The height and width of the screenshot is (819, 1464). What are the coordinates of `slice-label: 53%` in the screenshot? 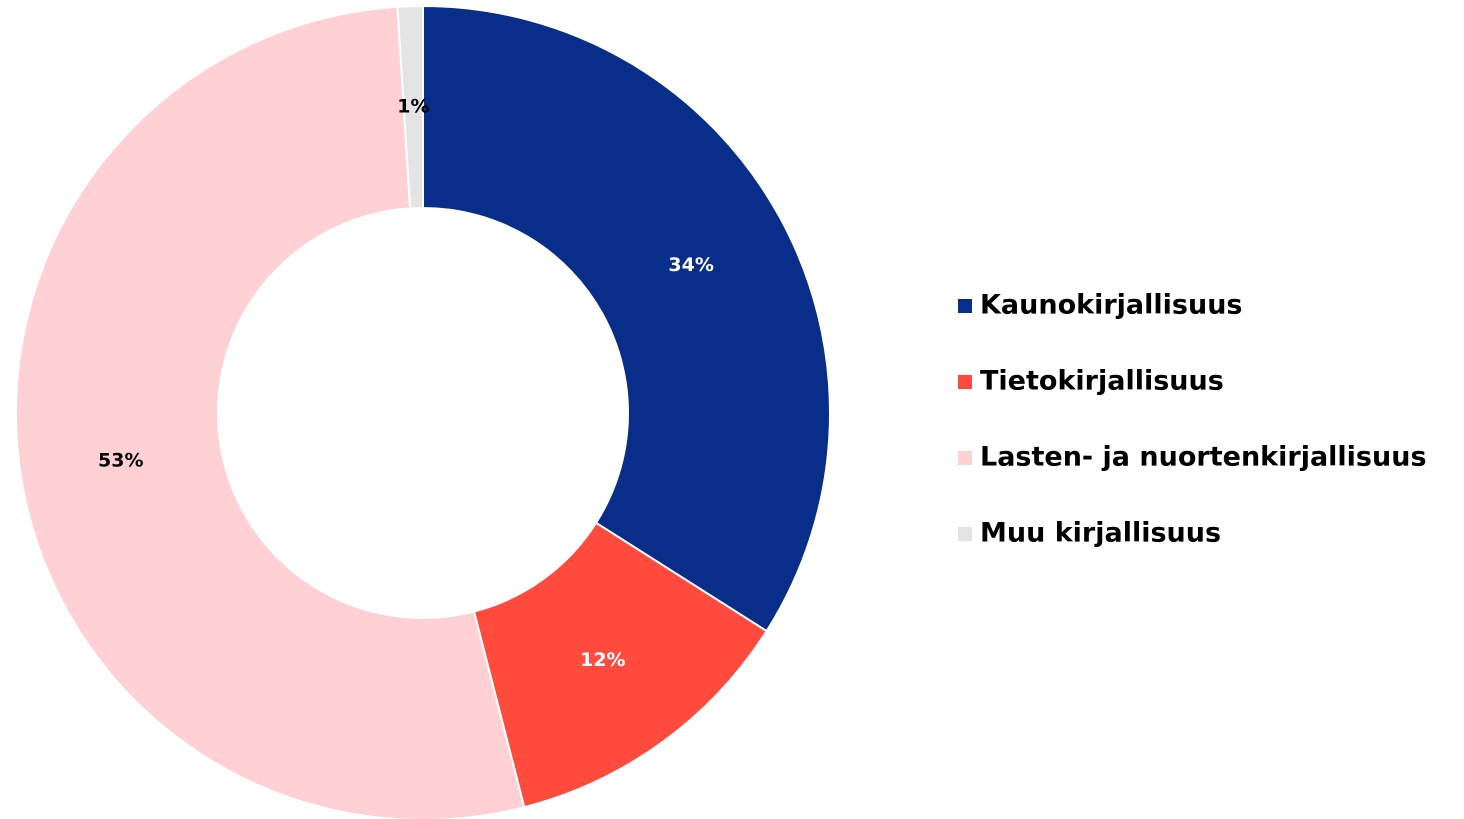 It's located at (120, 460).